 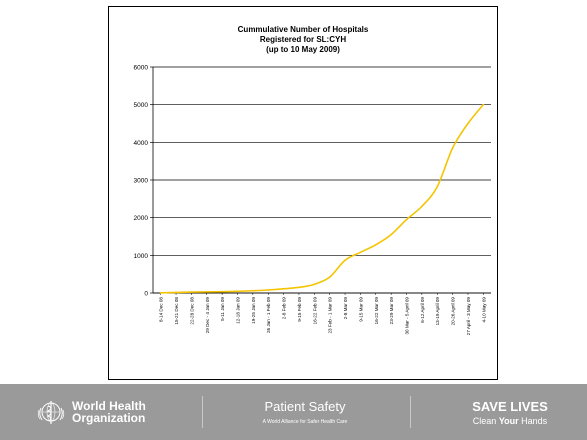 What do you see at coordinates (422, 310) in the screenshot?
I see `x-tick-label: 6-12 April 09` at bounding box center [422, 310].